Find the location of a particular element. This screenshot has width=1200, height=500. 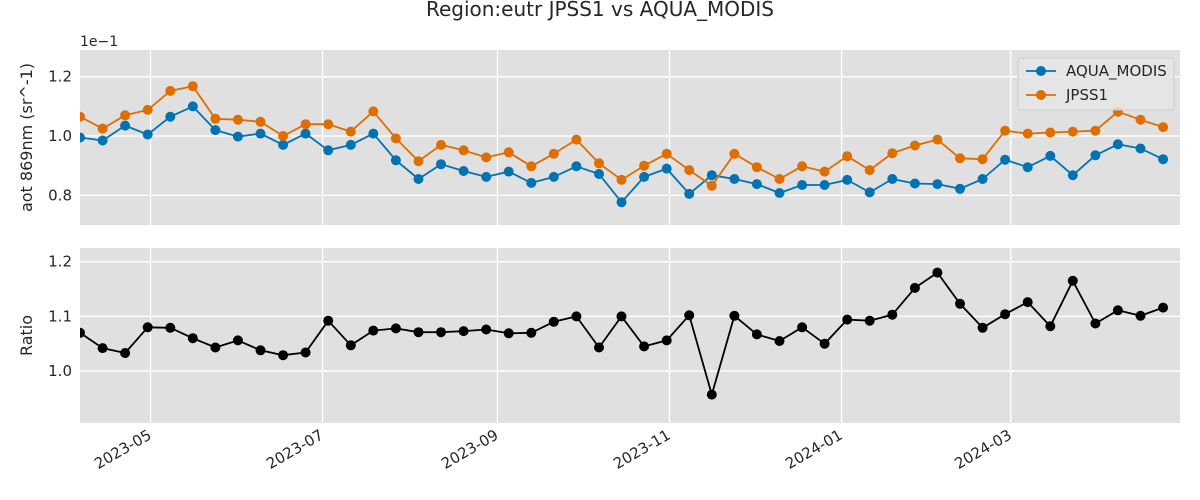

x-tick-label: 2023-09 is located at coordinates (469, 449).